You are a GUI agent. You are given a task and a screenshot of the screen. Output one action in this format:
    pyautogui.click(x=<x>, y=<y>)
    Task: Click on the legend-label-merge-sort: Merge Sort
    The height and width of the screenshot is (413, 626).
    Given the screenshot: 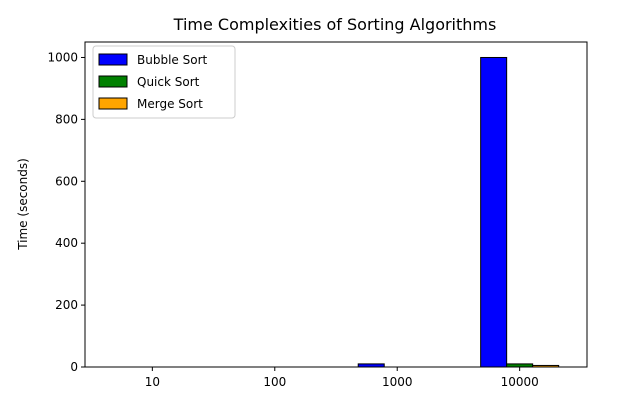 What is the action you would take?
    pyautogui.click(x=170, y=104)
    